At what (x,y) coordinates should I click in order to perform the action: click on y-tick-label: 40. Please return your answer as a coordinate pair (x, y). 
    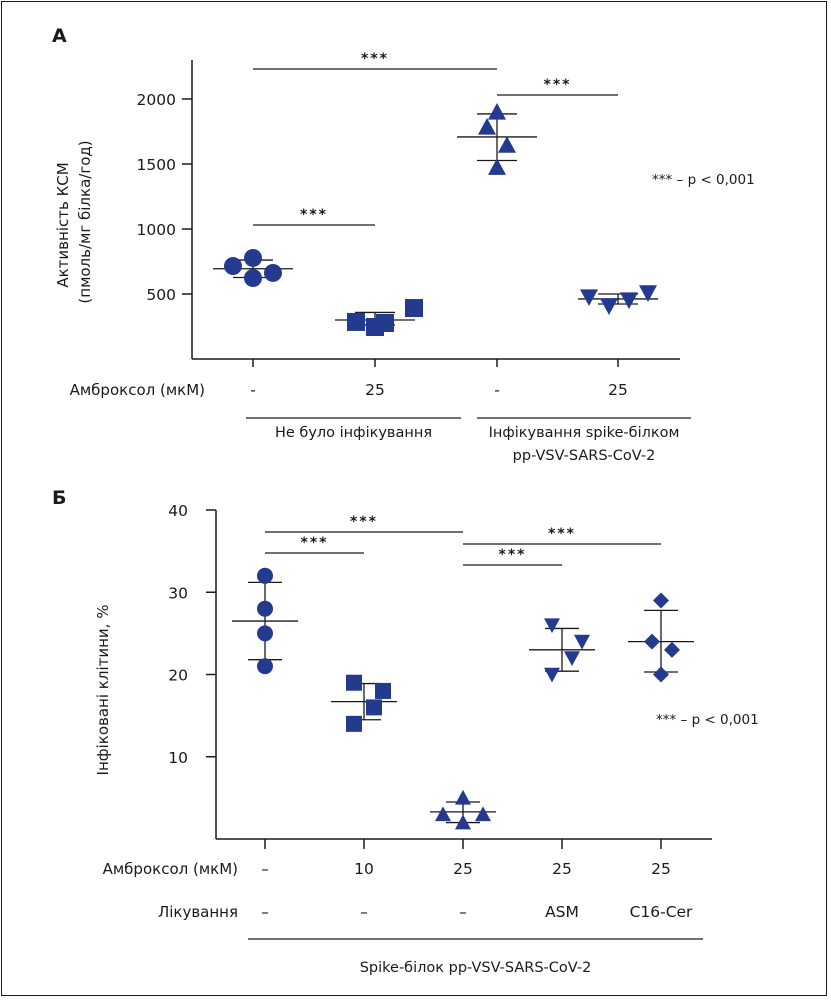
    Looking at the image, I should click on (178, 511).